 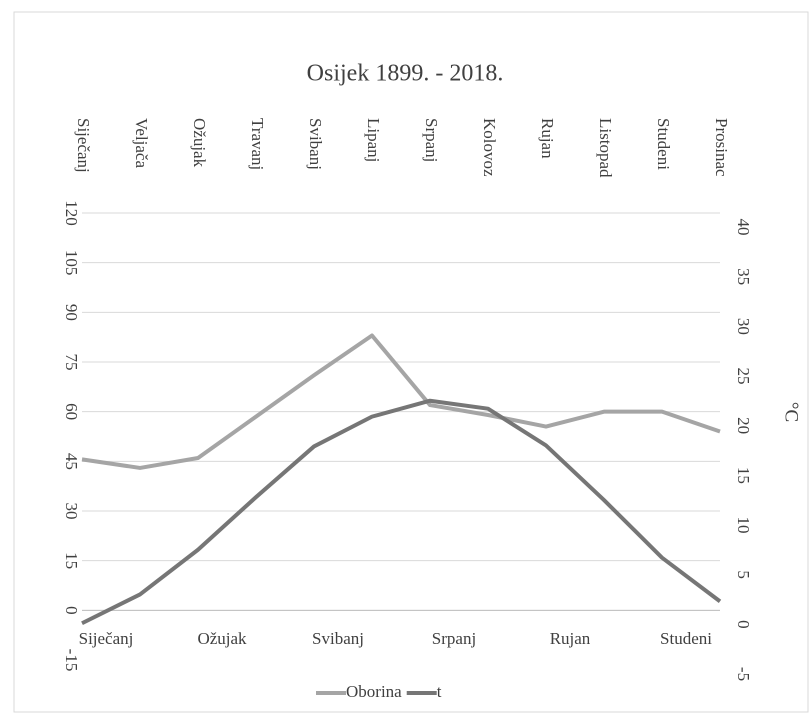 What do you see at coordinates (106, 638) in the screenshot?
I see `x-tick-label: Siječanj` at bounding box center [106, 638].